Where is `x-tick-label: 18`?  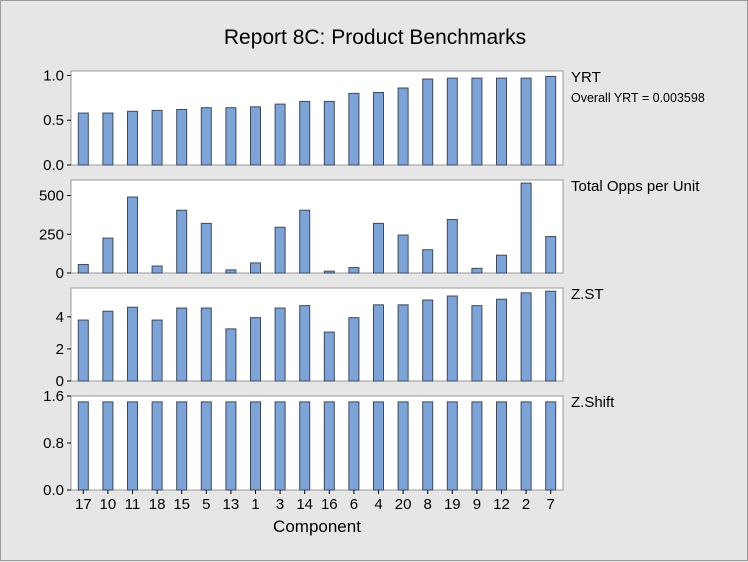 x-tick-label: 18 is located at coordinates (157, 504).